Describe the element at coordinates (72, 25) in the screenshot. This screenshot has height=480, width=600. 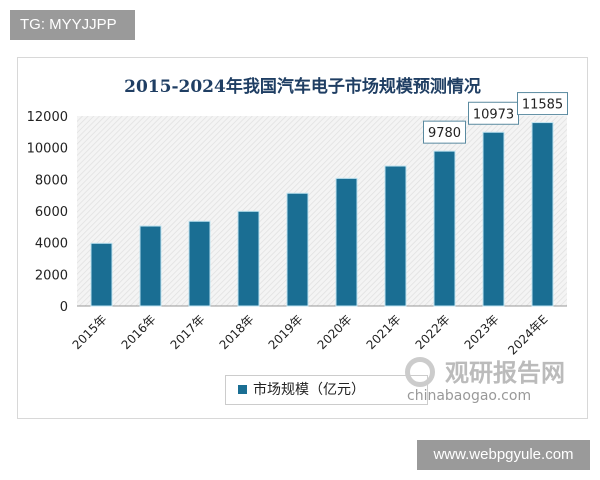
I see `tag-label: TG: MYYJJPP` at that location.